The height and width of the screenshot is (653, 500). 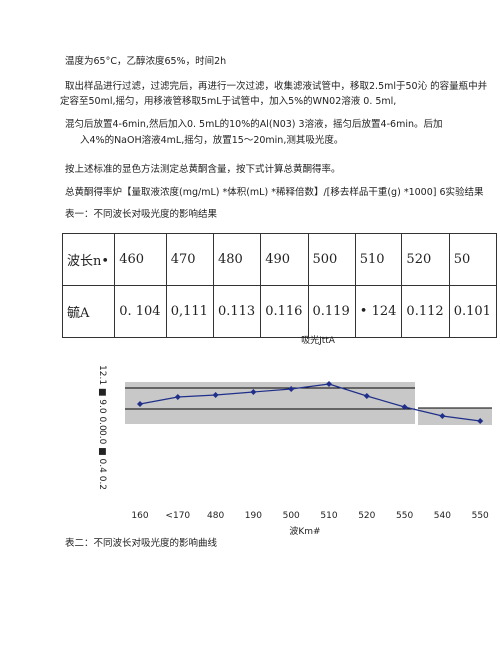 What do you see at coordinates (88, 259) in the screenshot?
I see `table-cell: 波长n•` at bounding box center [88, 259].